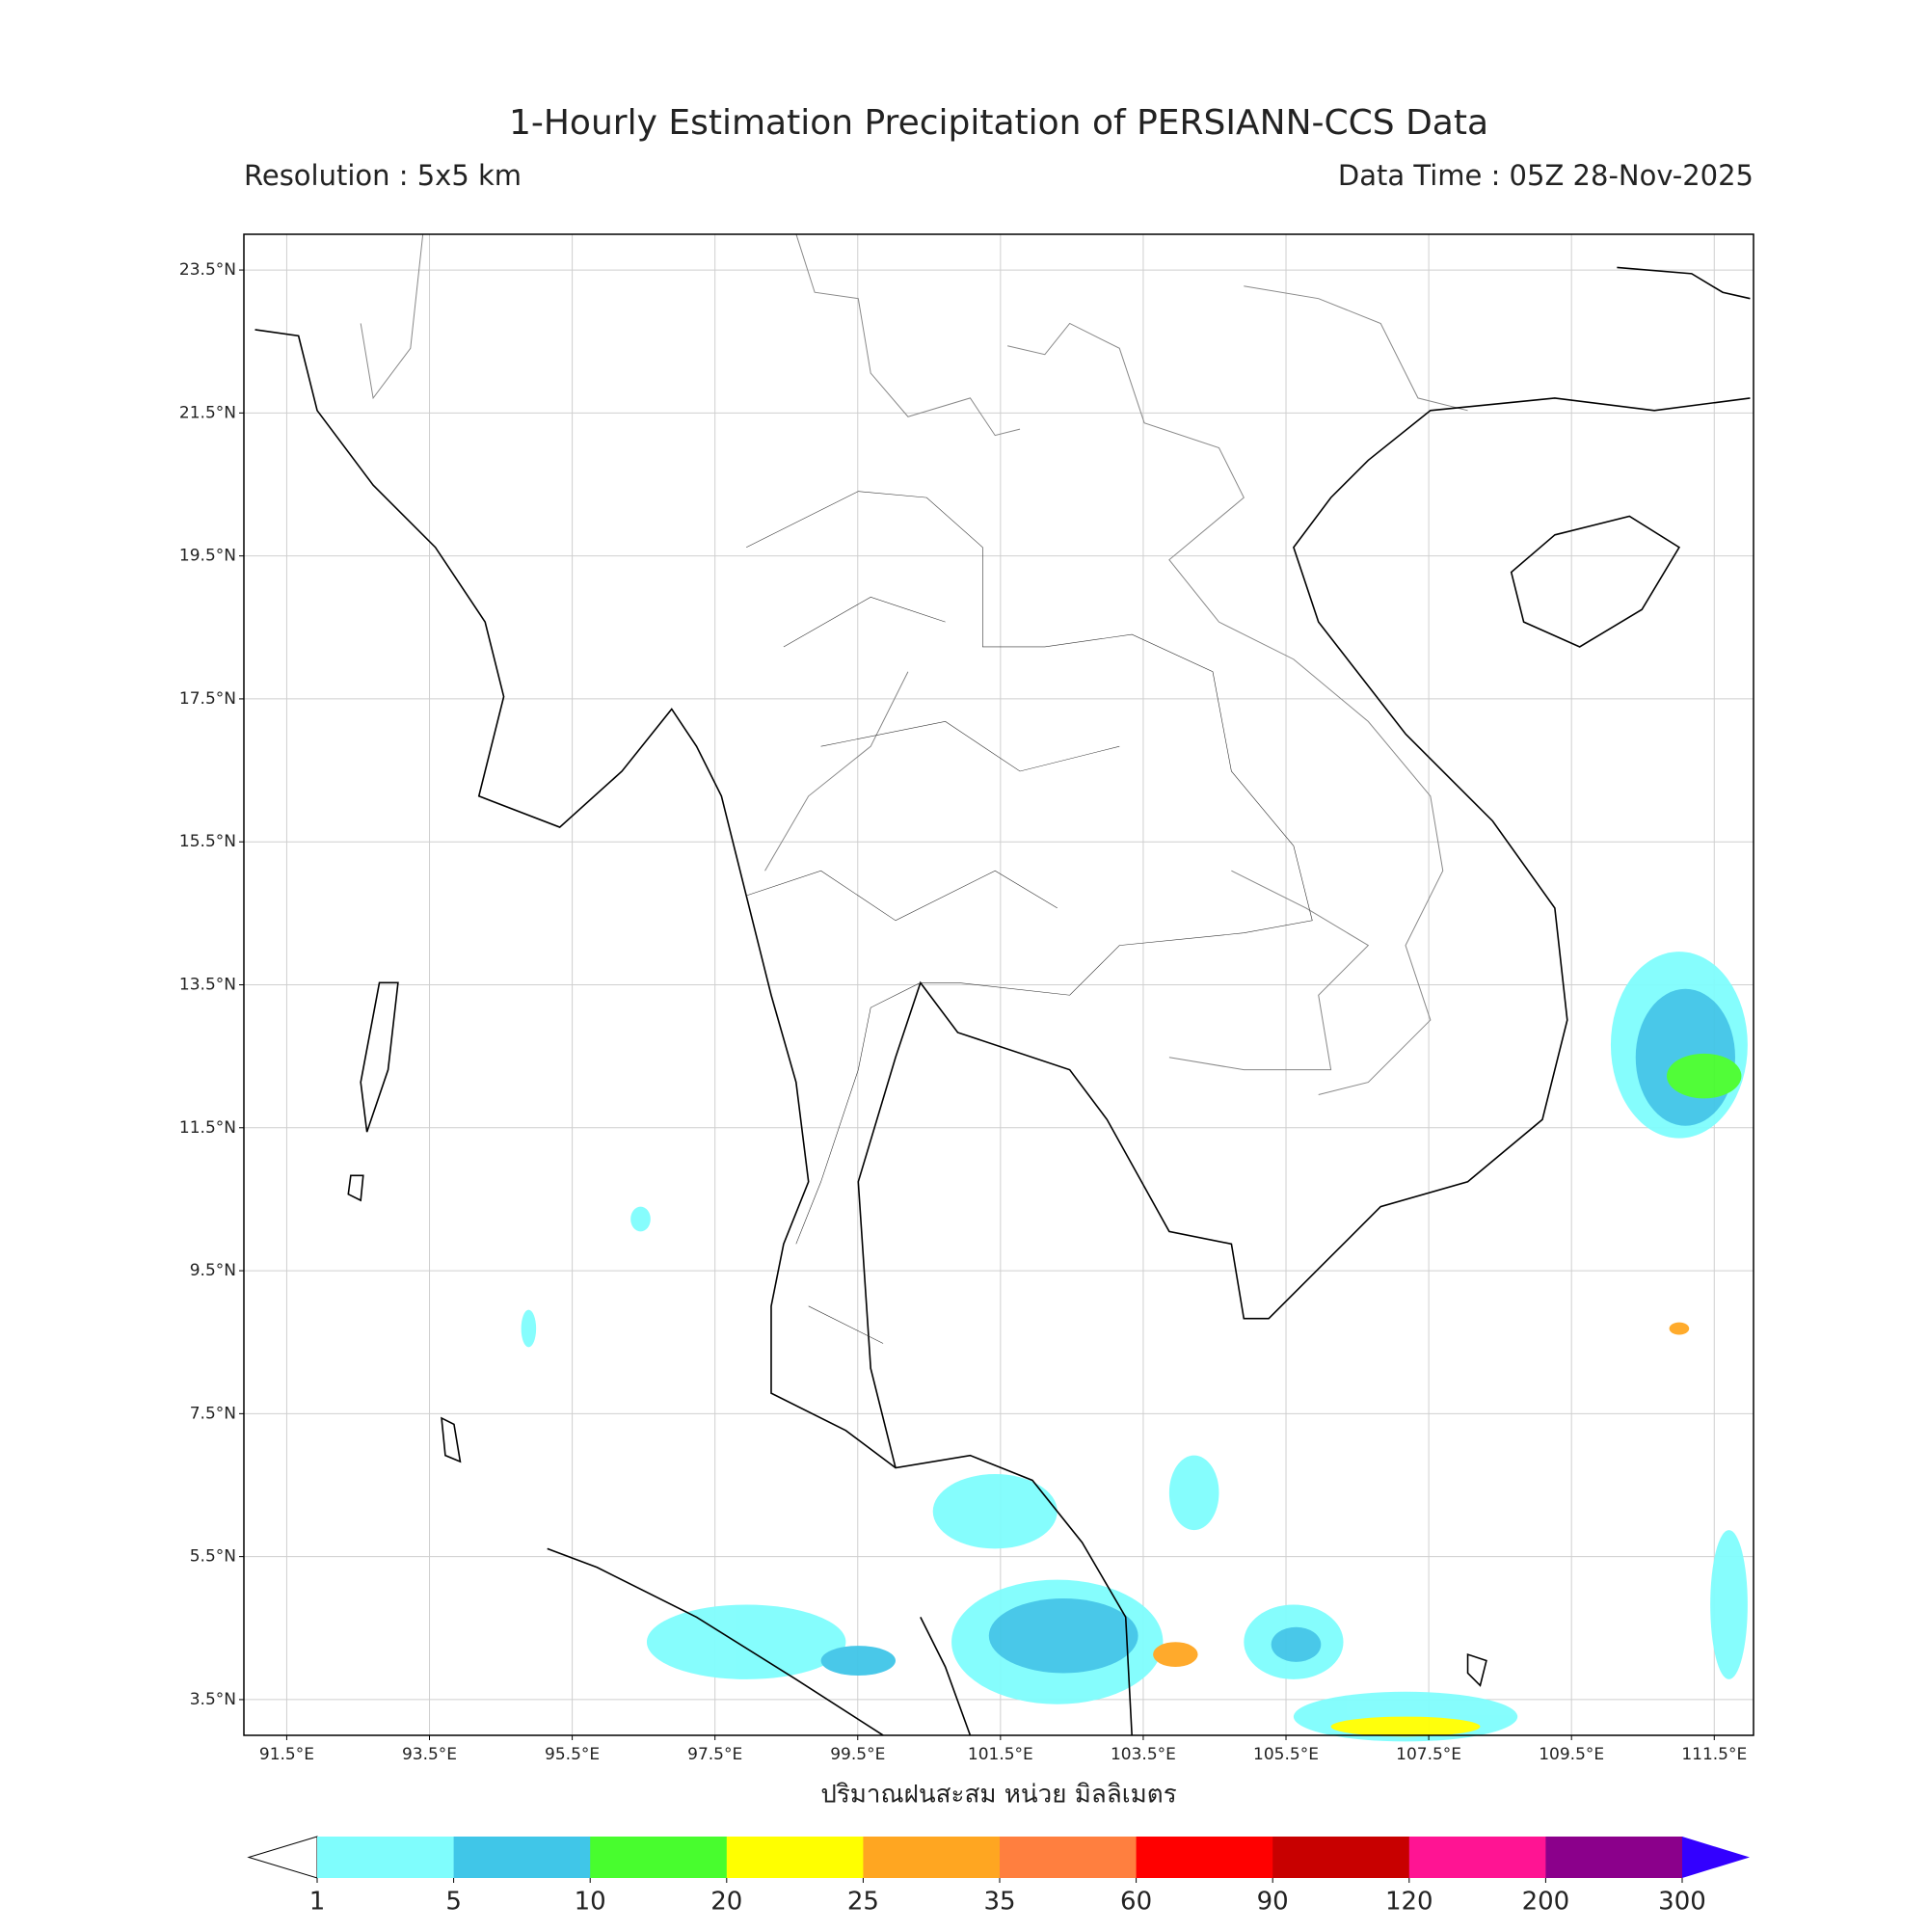  I want to click on x-axis-label: ปริมาณฝนสะสม หน่วย มิลลิเมตร, so click(998, 1796).